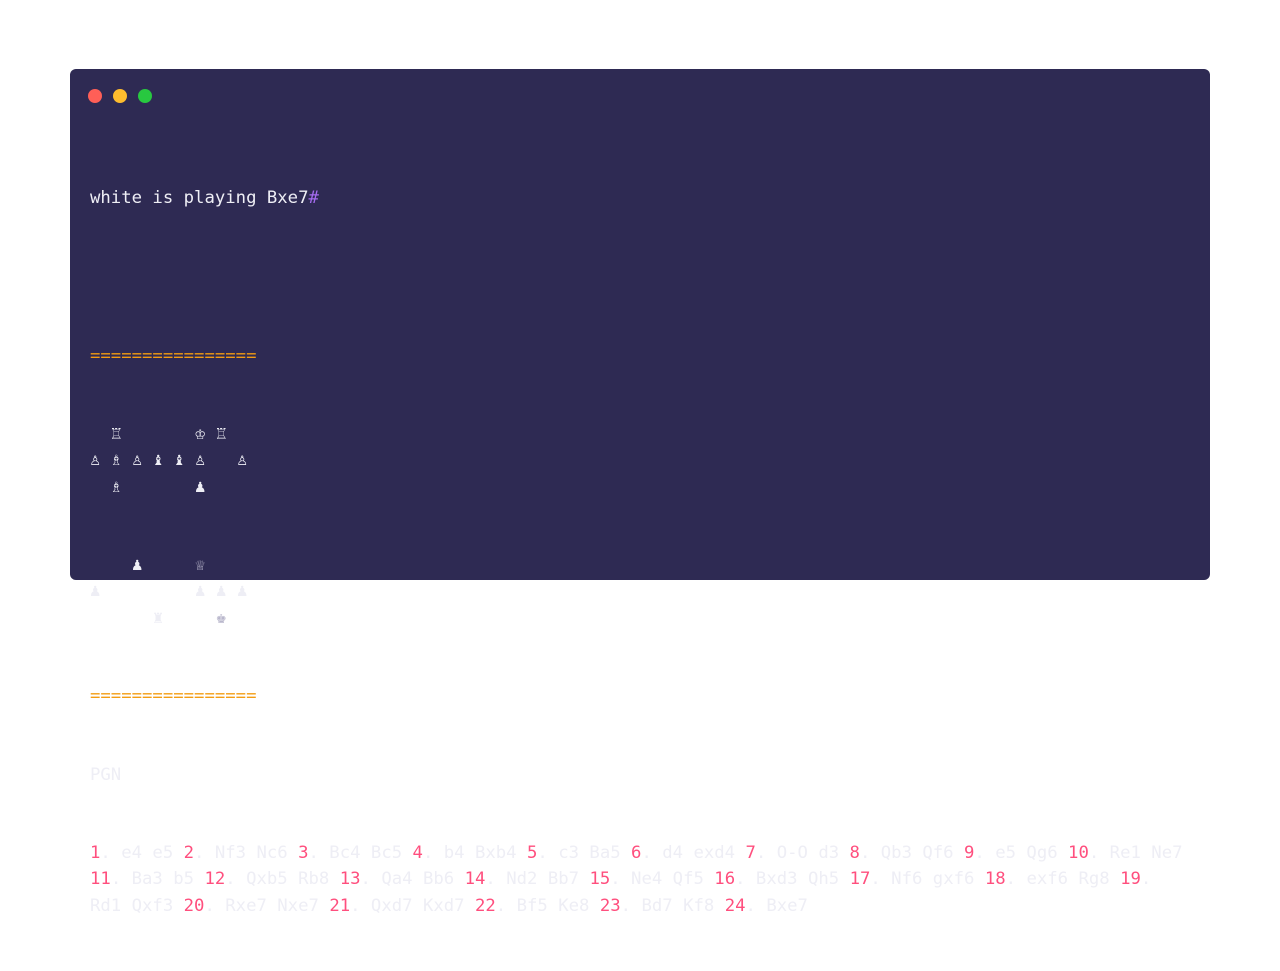  I want to click on chess-piece: ♚, so click(221, 617).